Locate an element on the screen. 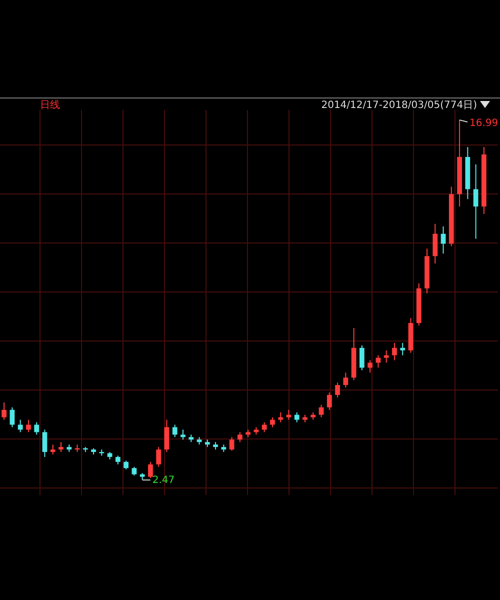 Image resolution: width=500 pixels, height=600 pixels. chart-subtitle: 2014/12/17-2018/03/05(774日) is located at coordinates (399, 105).